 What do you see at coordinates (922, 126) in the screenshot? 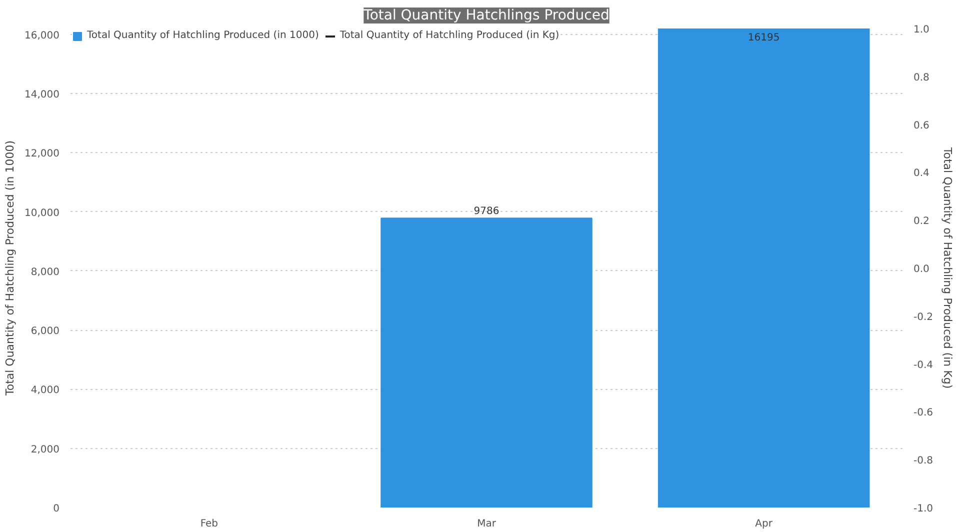
I see `y2-tick-label: 0.6` at bounding box center [922, 126].